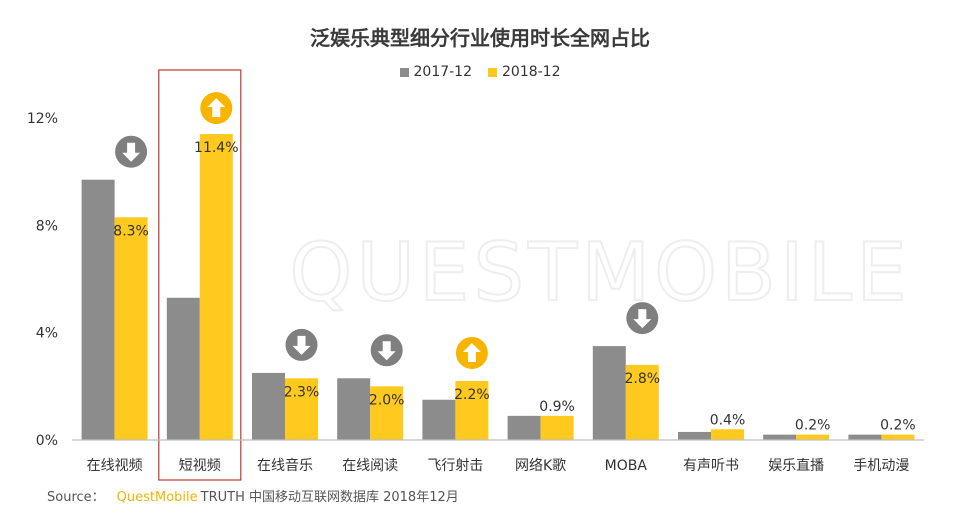 This screenshot has width=960, height=518. What do you see at coordinates (881, 466) in the screenshot?
I see `x-tick-label: 手机动漫` at bounding box center [881, 466].